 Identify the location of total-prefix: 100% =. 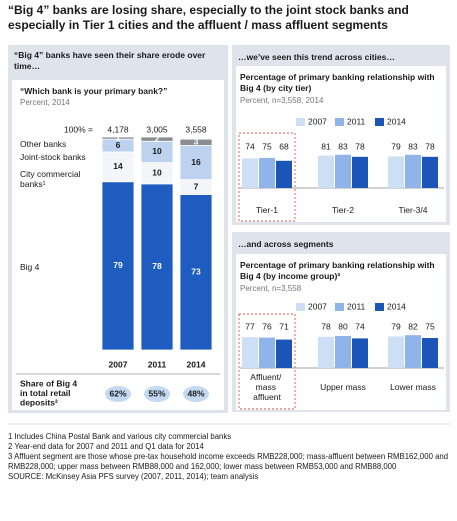
(78, 129).